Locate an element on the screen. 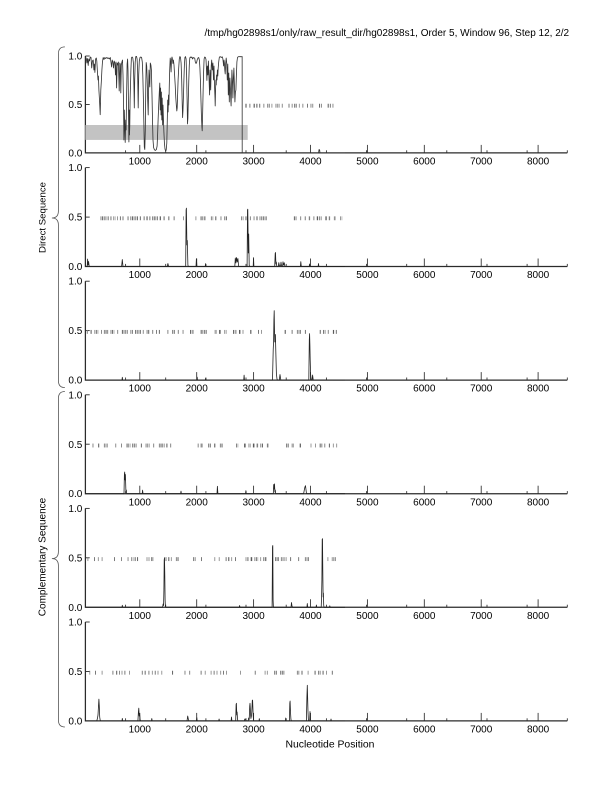  svg-text: Complementary Sequence is located at coordinates (43, 556).